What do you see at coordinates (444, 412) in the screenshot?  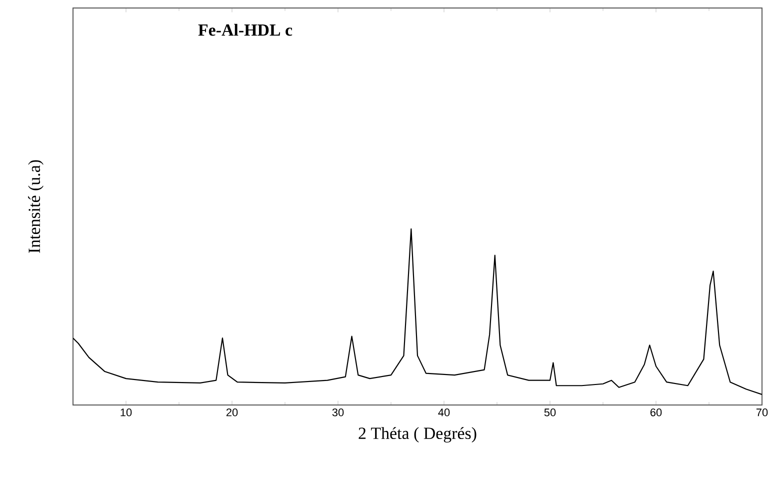 I see `x-tick-label: 40` at bounding box center [444, 412].